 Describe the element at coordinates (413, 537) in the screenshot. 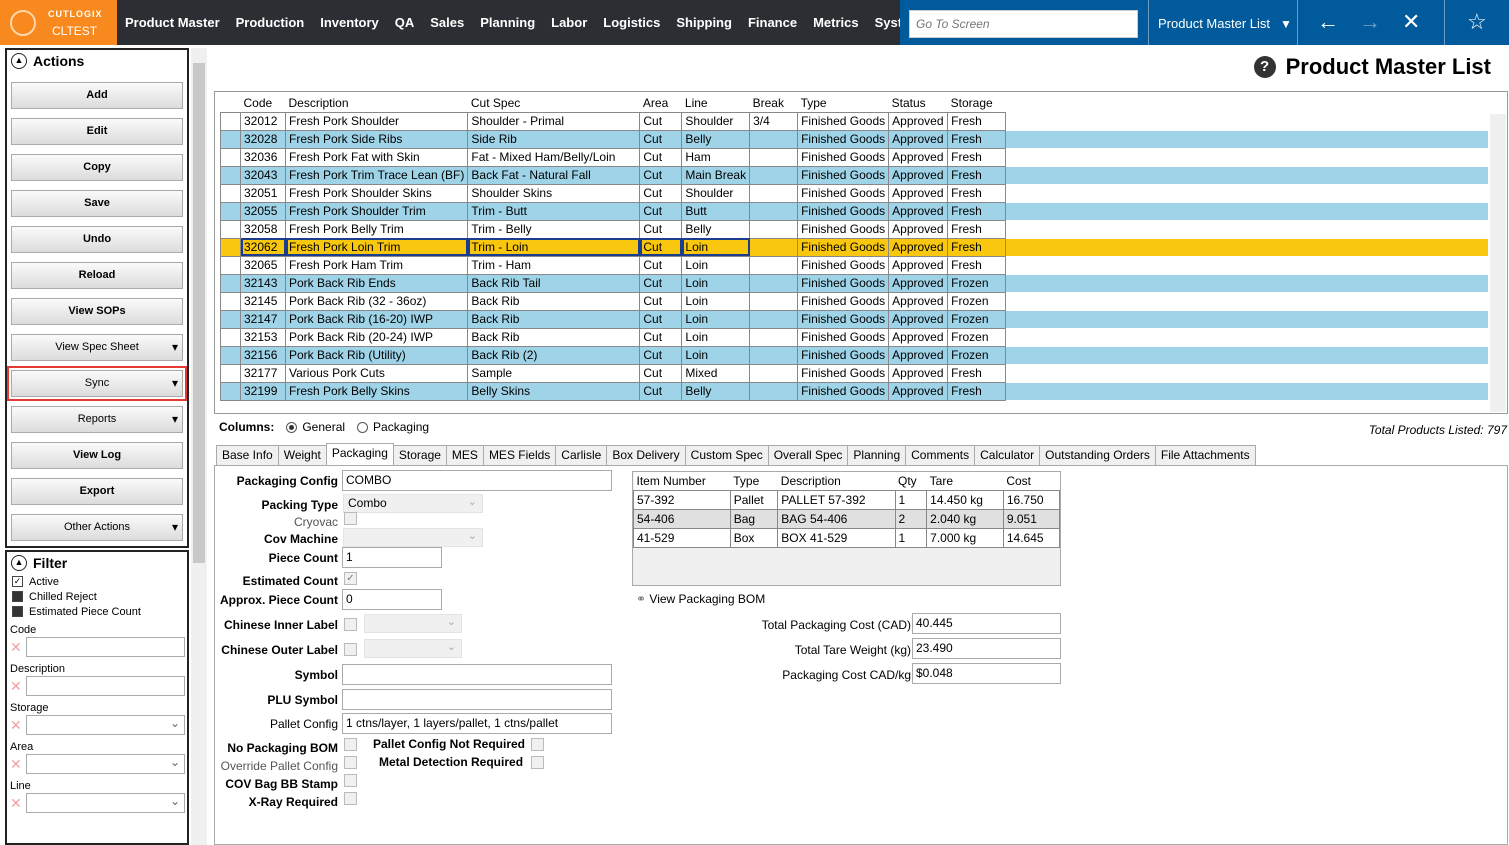

I see `cov-machine-select` at that location.